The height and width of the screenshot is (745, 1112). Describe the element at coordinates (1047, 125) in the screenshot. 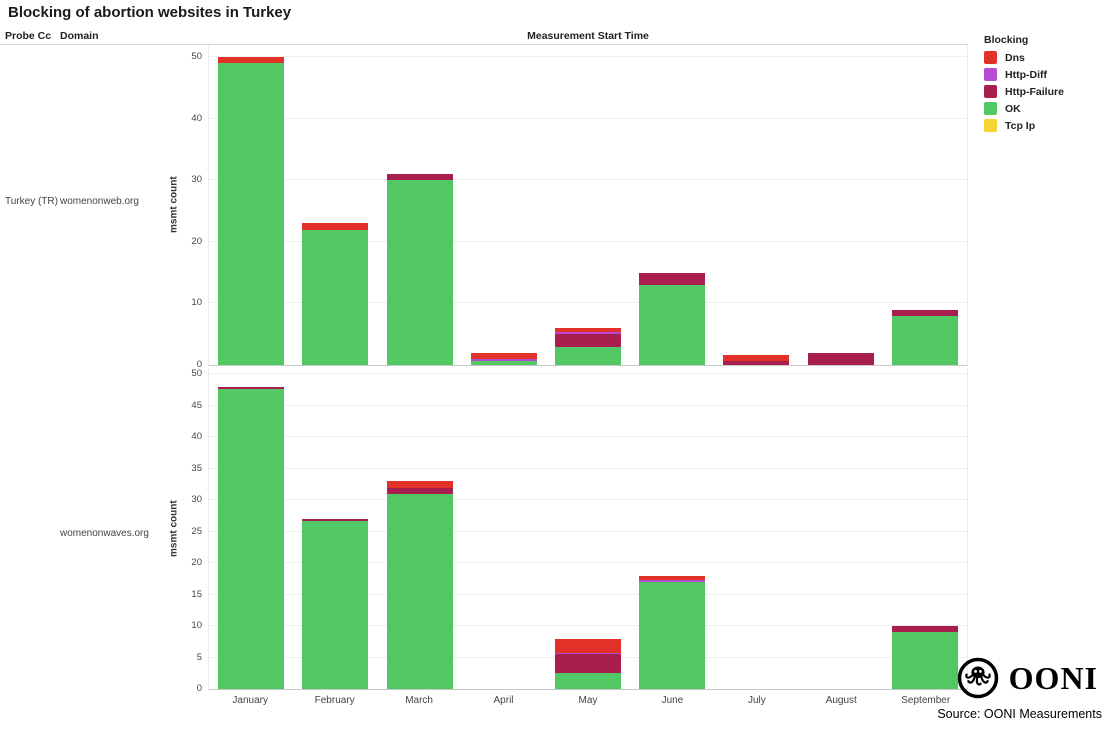

I see `legend-item-tcp-ip: Tcp Ip` at that location.